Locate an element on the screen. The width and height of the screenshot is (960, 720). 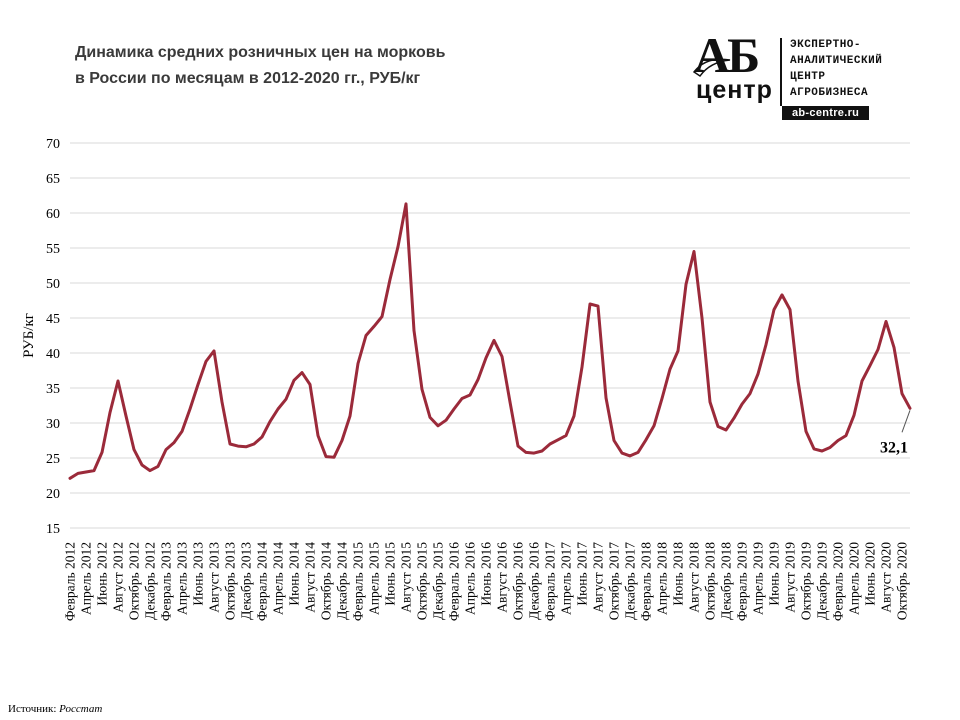
x-tick-label: Декабрь 2012 is located at coordinates (150, 581).